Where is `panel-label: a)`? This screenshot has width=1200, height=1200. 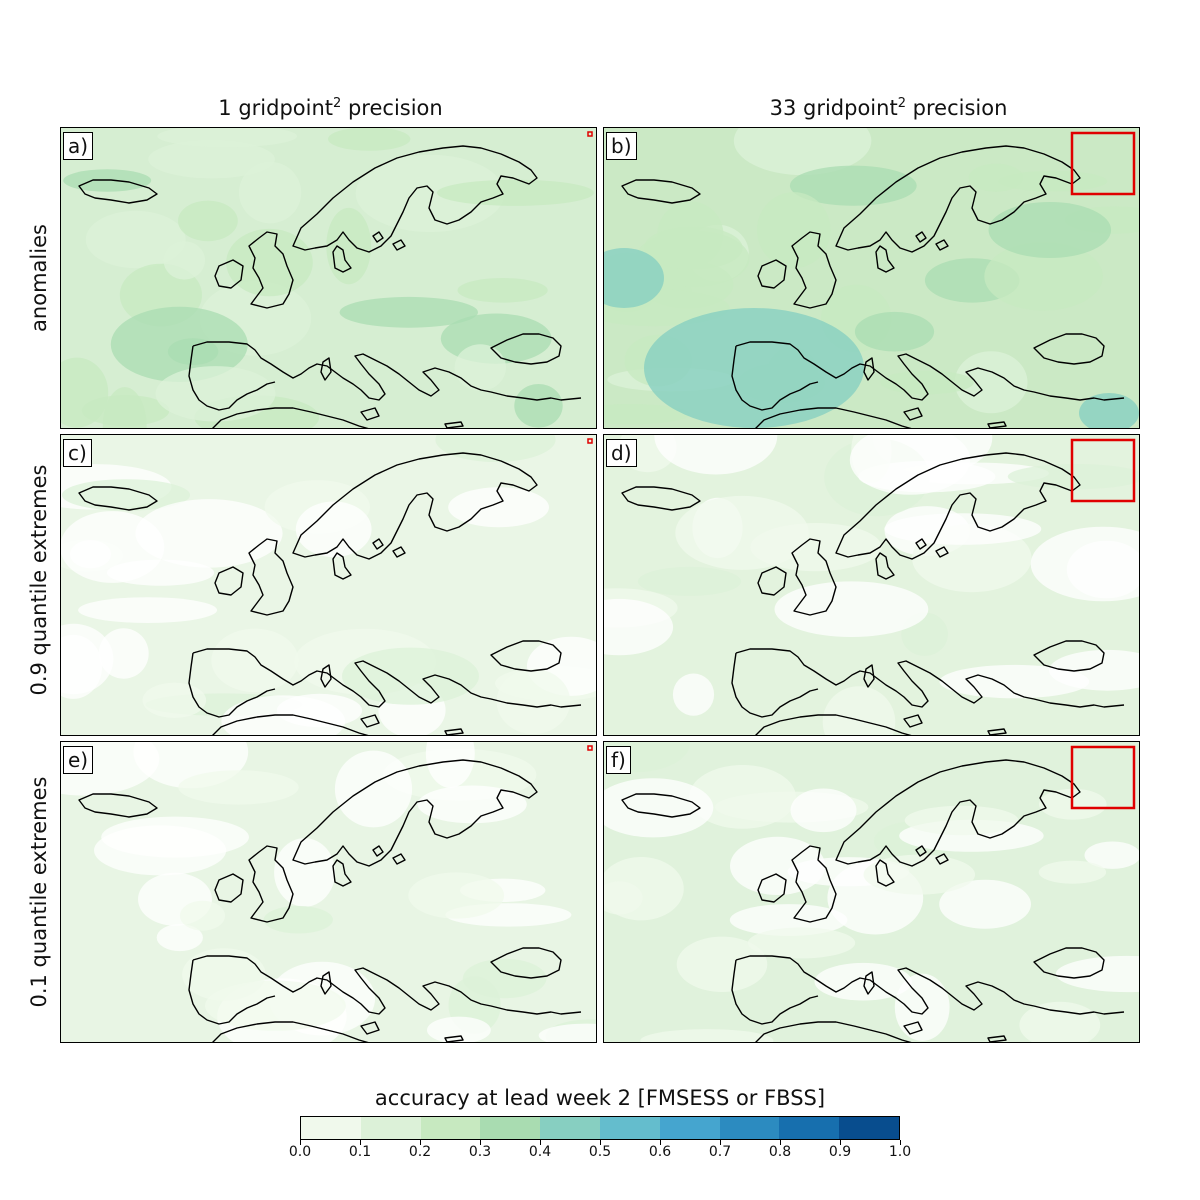 panel-label: a) is located at coordinates (78, 146).